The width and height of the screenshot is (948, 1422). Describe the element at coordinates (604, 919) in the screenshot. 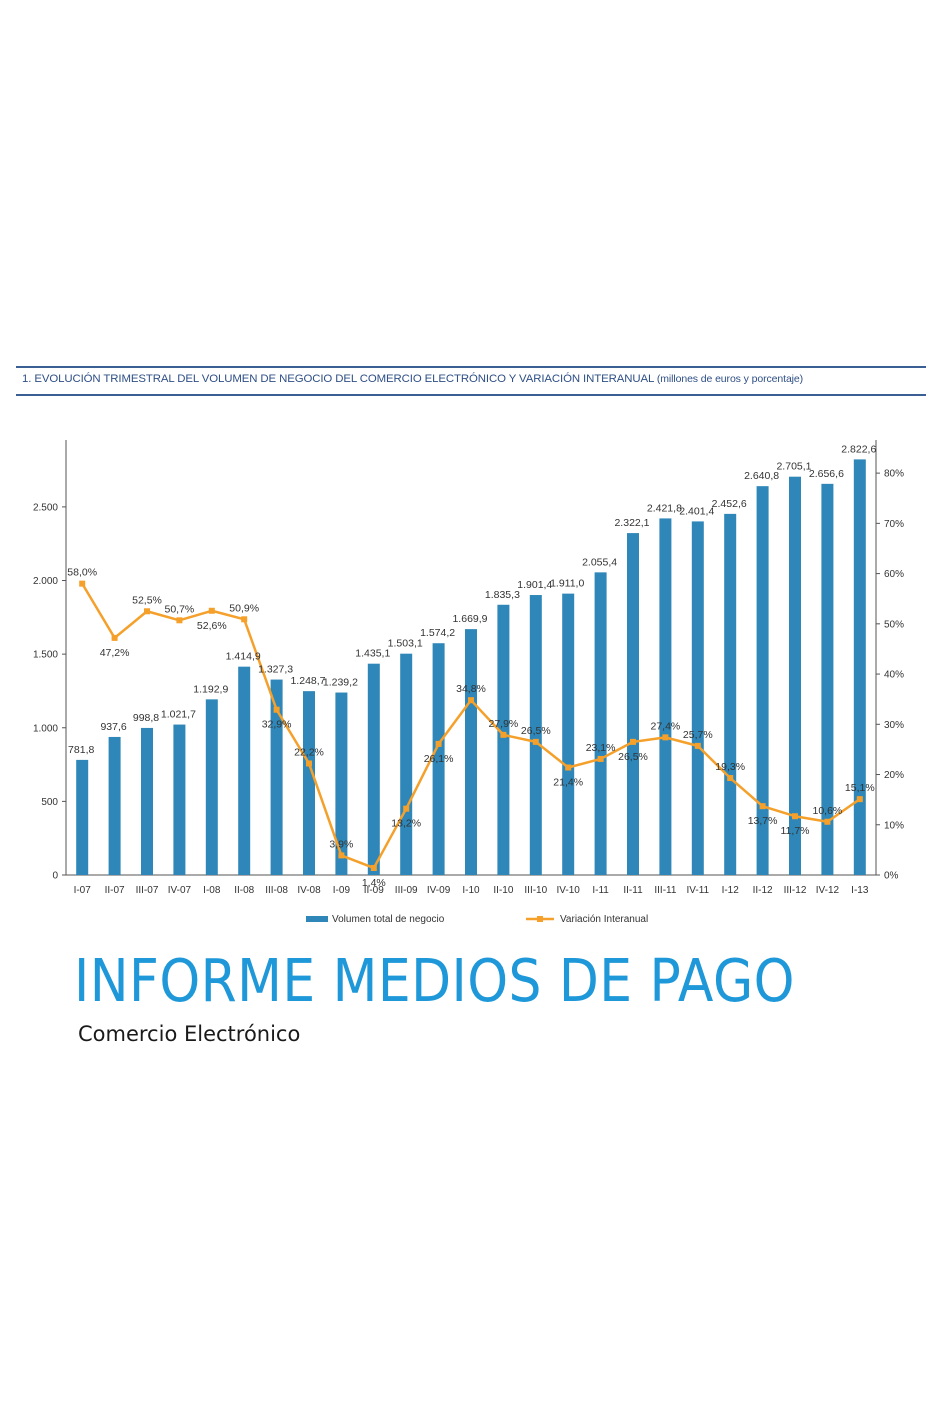

I see `legend-line-label: Variación Interanual` at that location.